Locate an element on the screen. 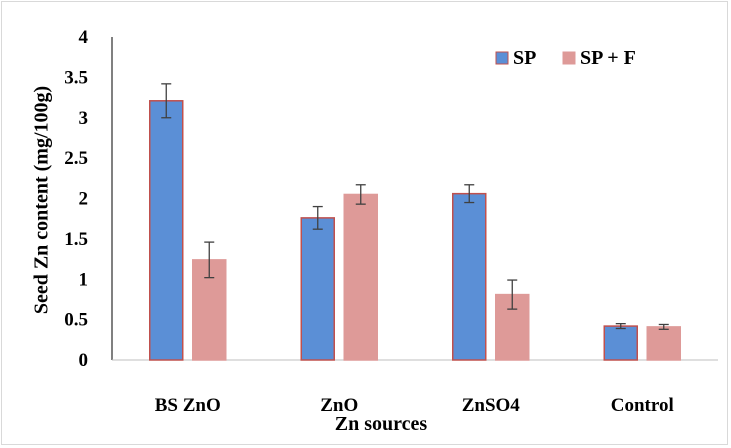 This screenshot has height=448, width=731. x-axis-title: Zn sources is located at coordinates (381, 424).